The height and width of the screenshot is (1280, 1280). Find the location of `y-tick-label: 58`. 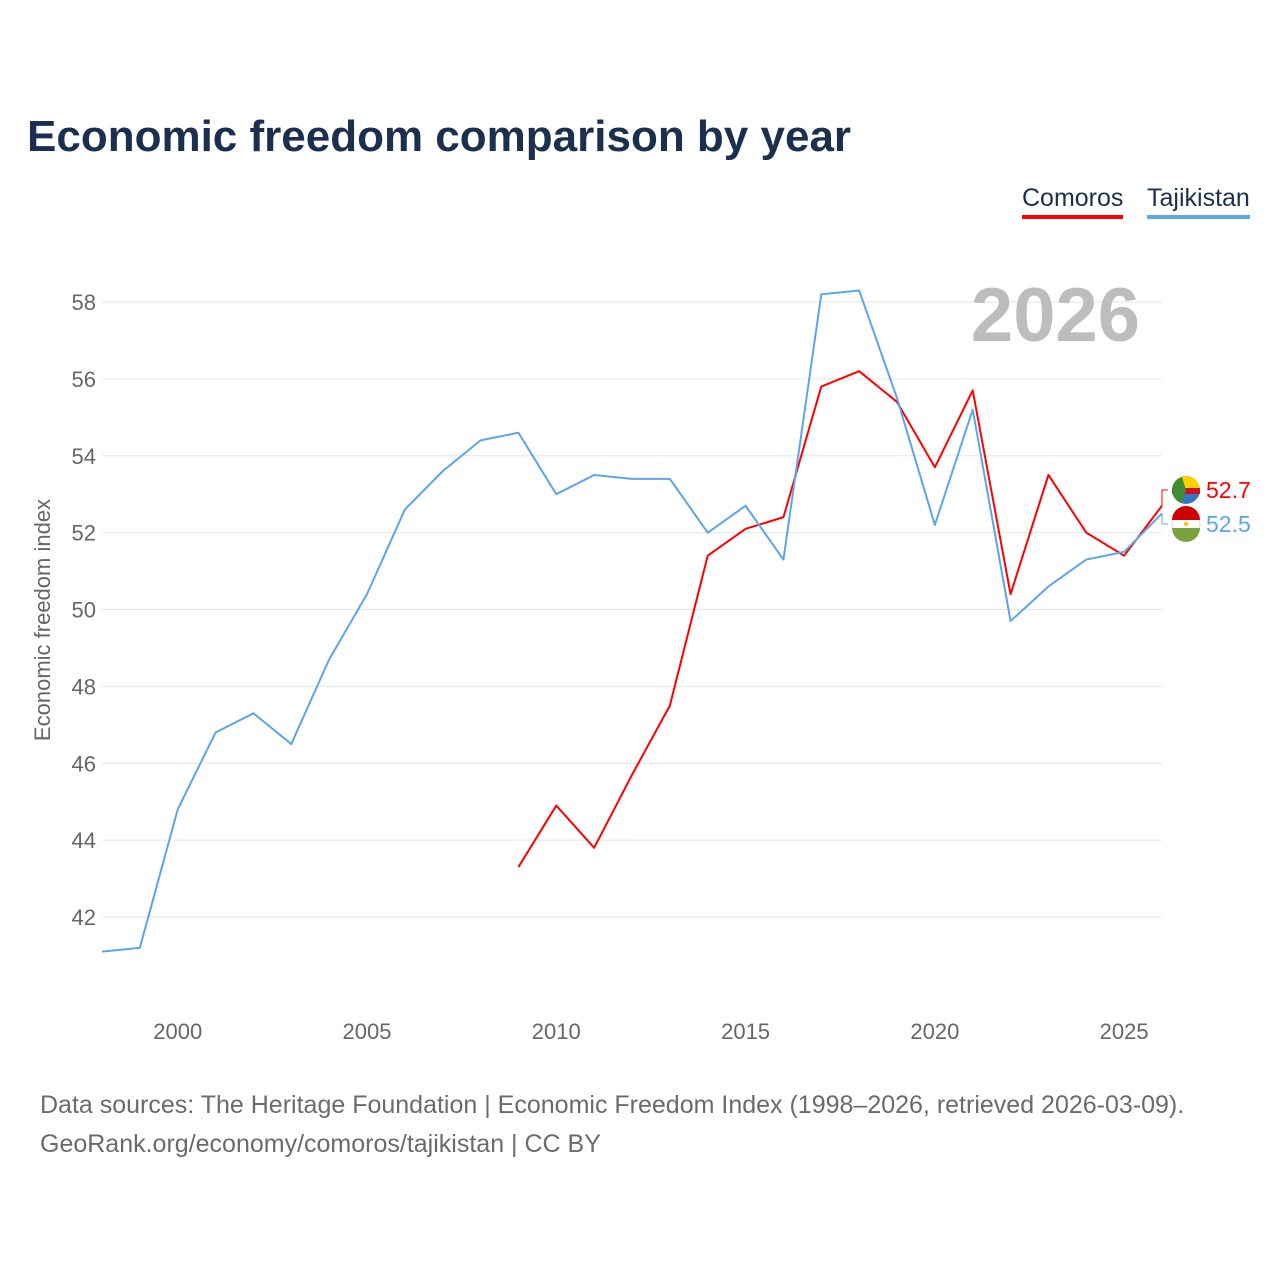

y-tick-label: 58 is located at coordinates (84, 302).